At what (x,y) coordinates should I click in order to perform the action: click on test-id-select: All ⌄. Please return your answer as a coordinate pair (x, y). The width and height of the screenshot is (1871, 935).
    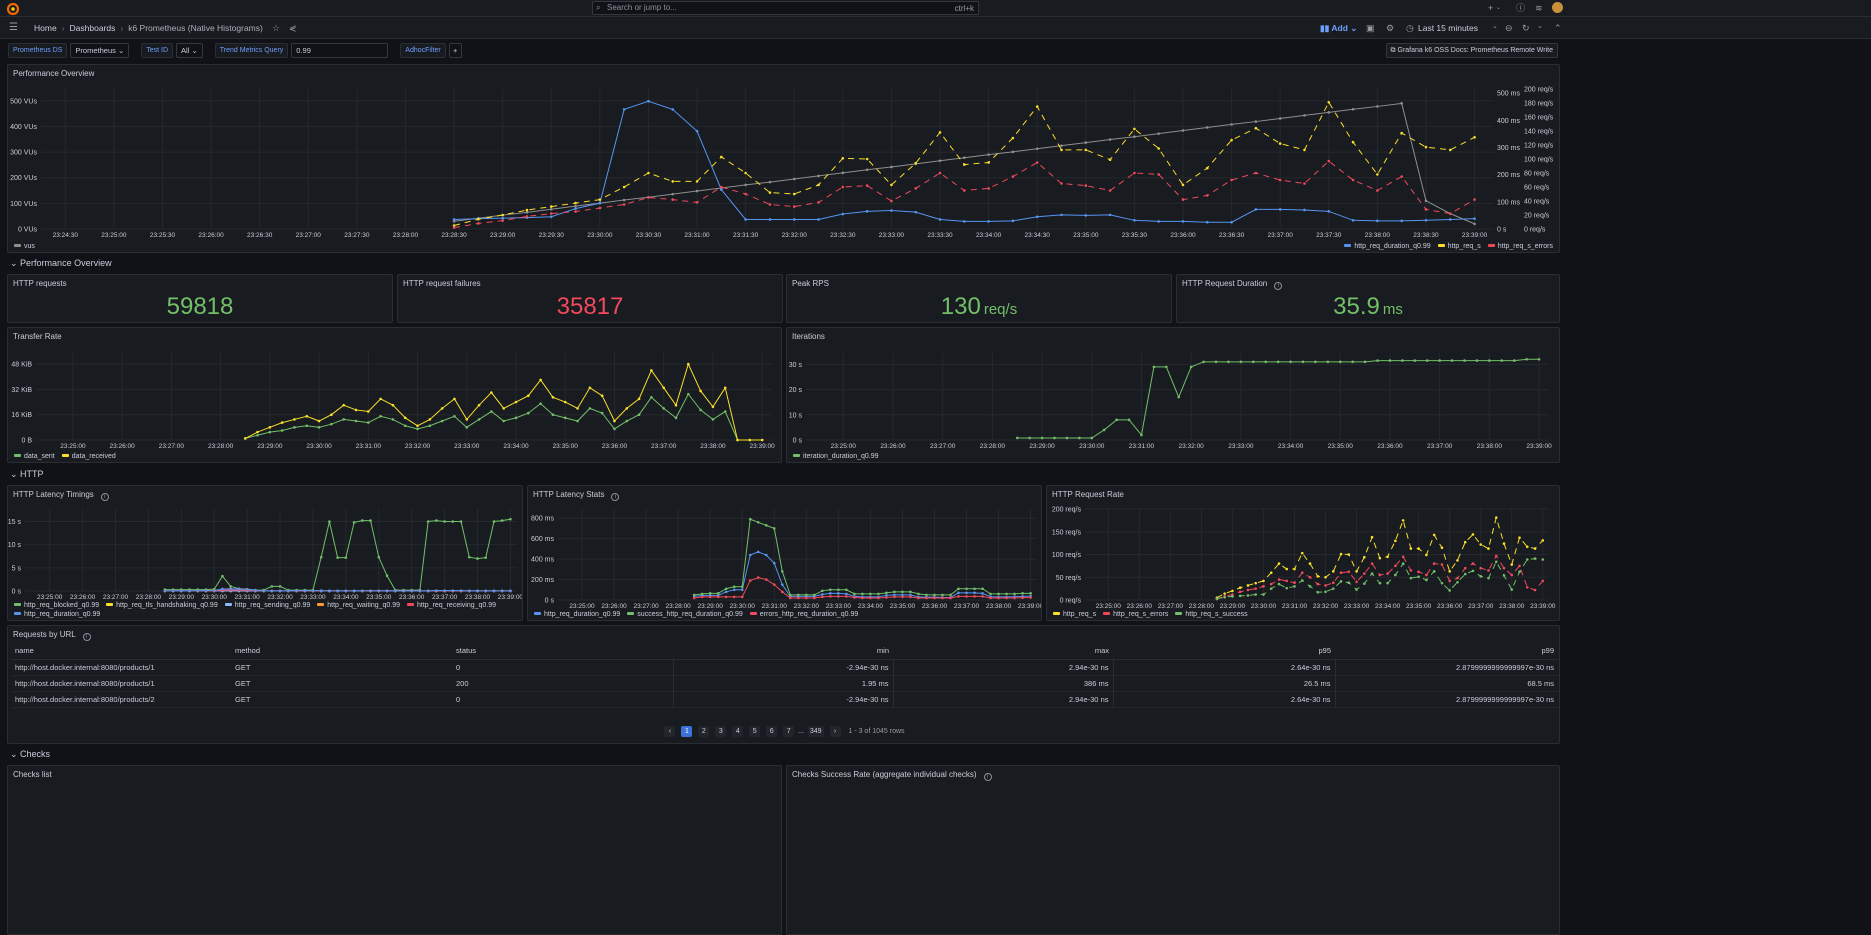
    Looking at the image, I should click on (189, 50).